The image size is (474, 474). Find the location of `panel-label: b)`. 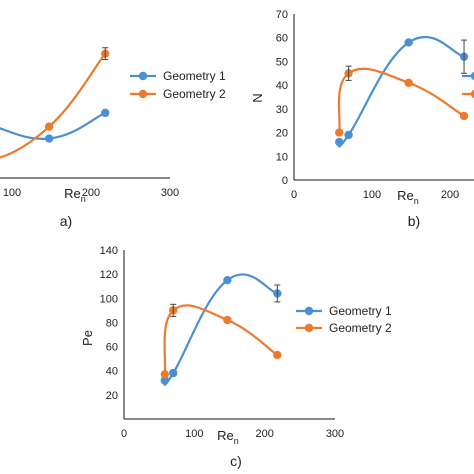

panel-label: b) is located at coordinates (414, 221).